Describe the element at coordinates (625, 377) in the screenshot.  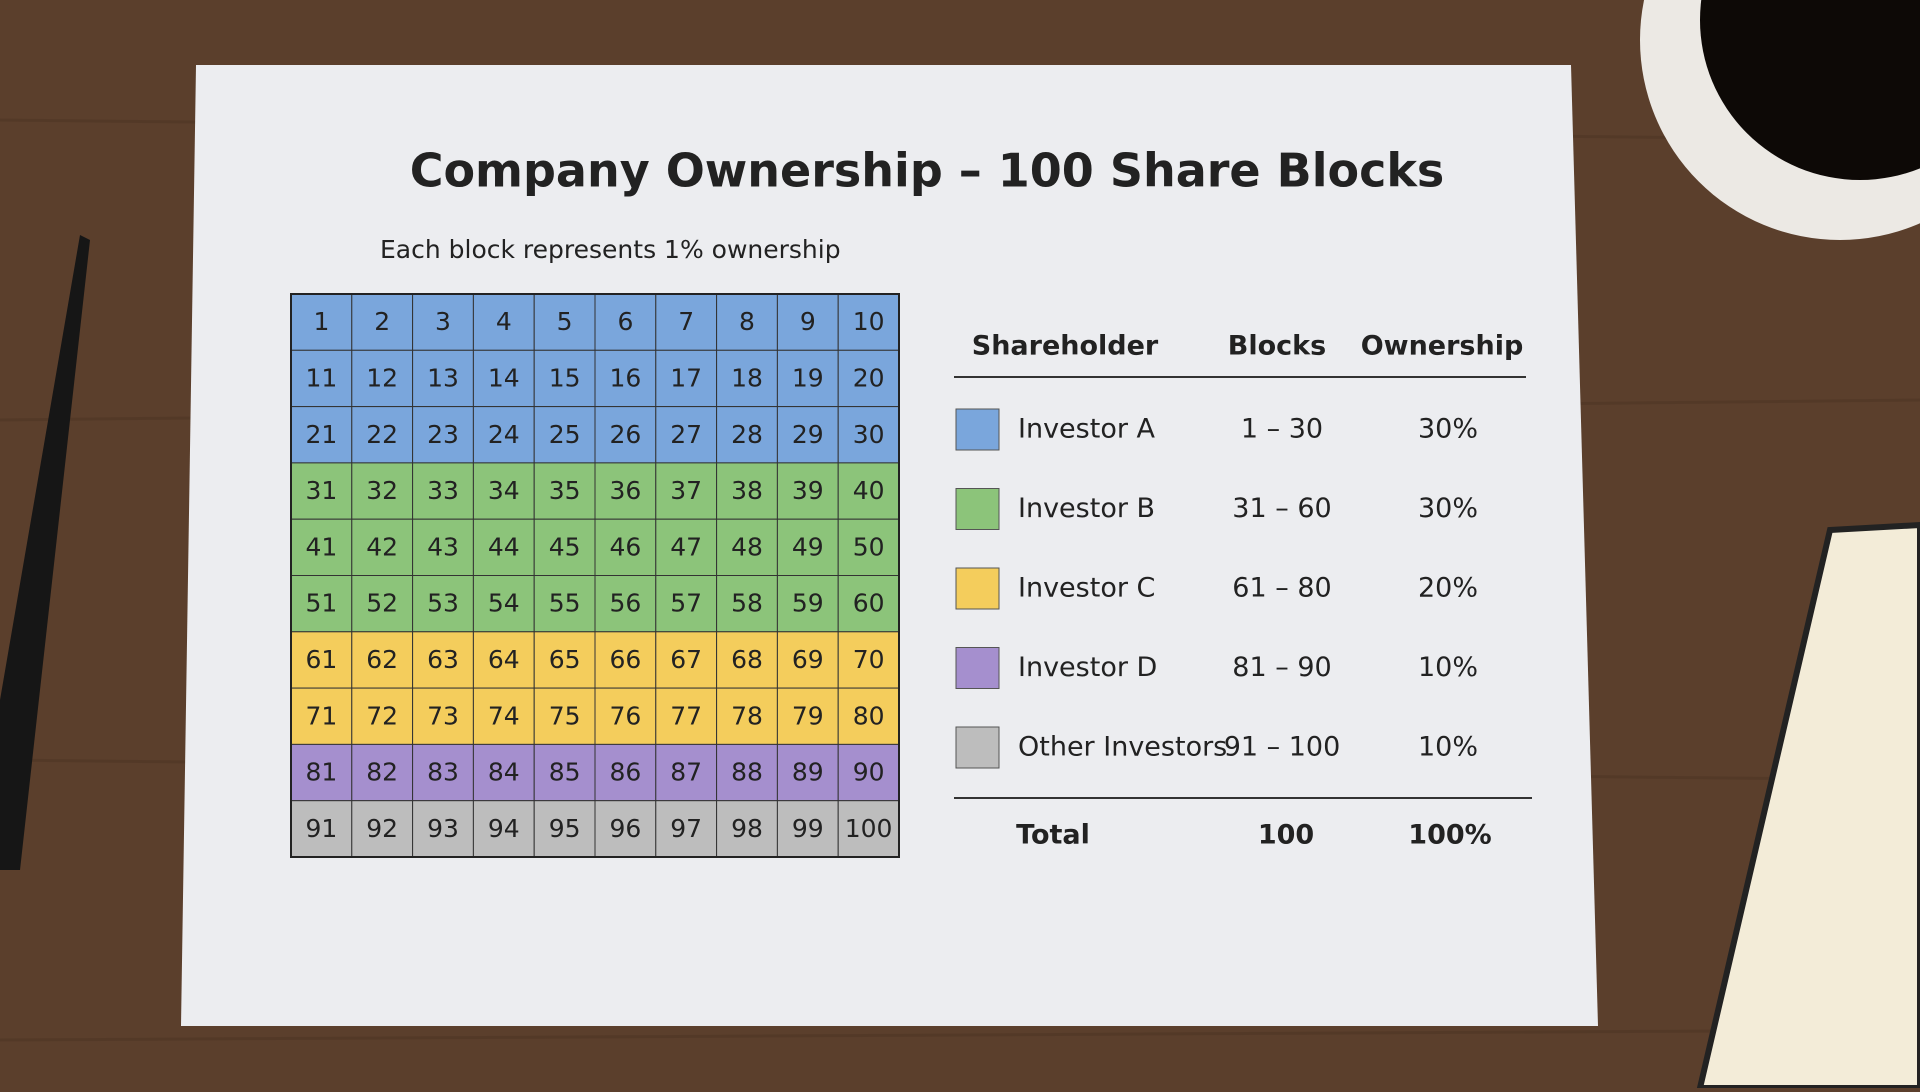
I see `cell-number: 16` at that location.